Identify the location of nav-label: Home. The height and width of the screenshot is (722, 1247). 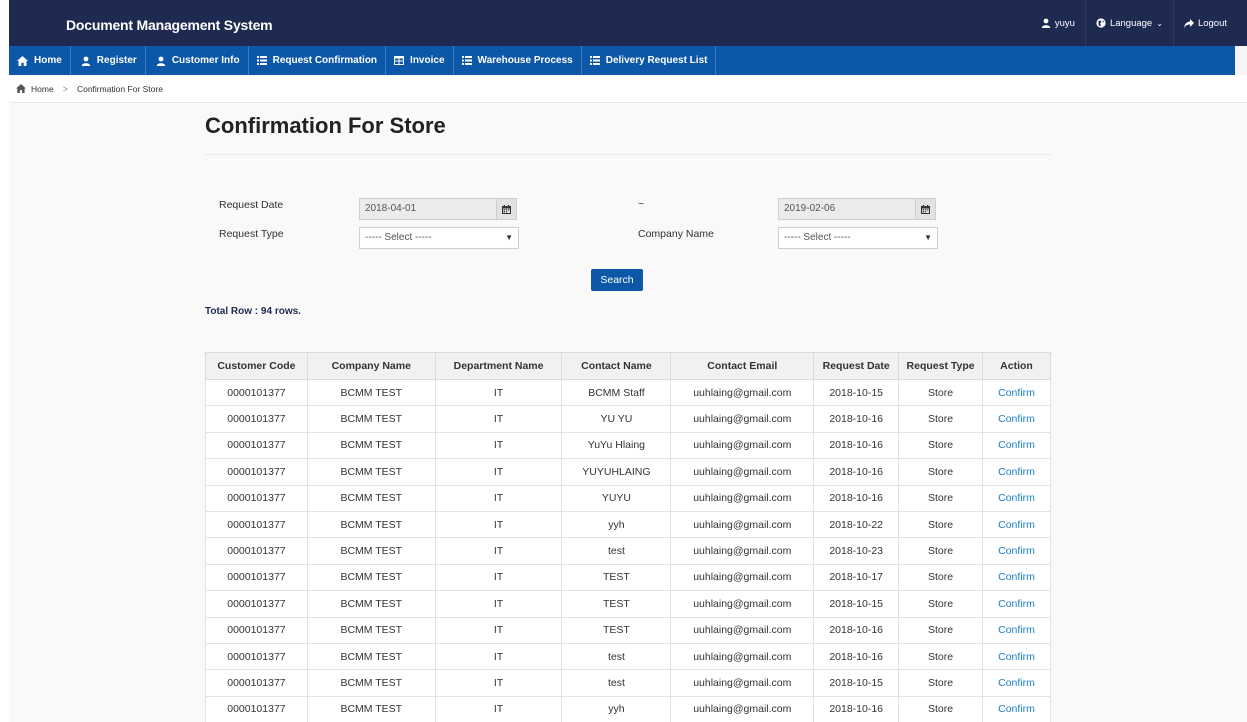
(48, 60).